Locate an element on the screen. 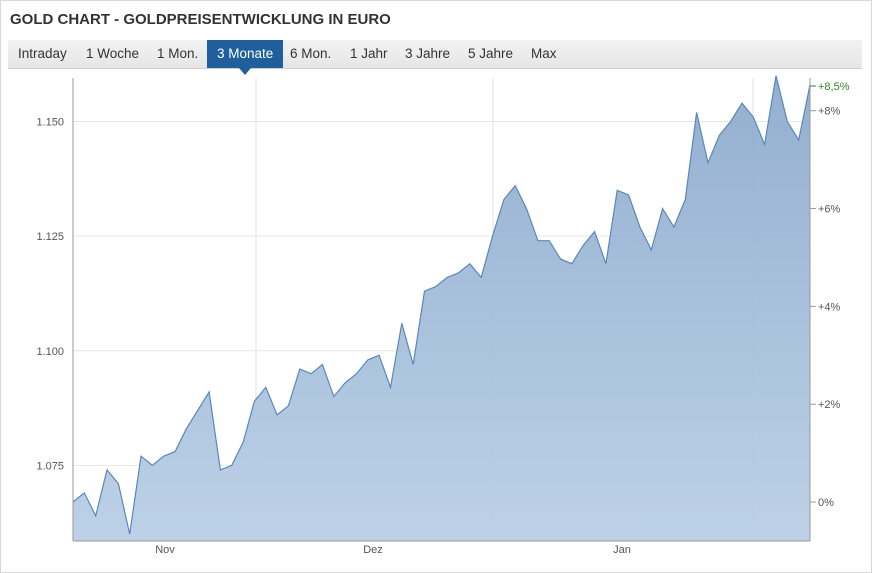 Image resolution: width=872 pixels, height=573 pixels. right-tick-label-2: +4% is located at coordinates (829, 307).